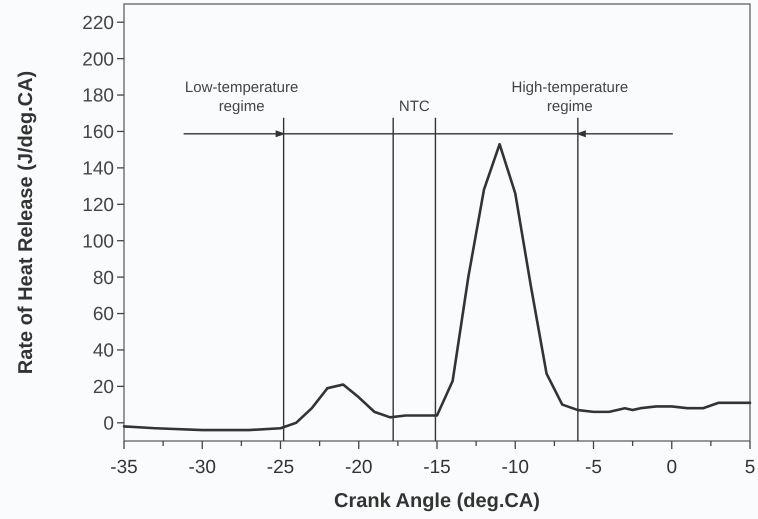 The height and width of the screenshot is (519, 758). I want to click on x-tick-label: -10, so click(515, 467).